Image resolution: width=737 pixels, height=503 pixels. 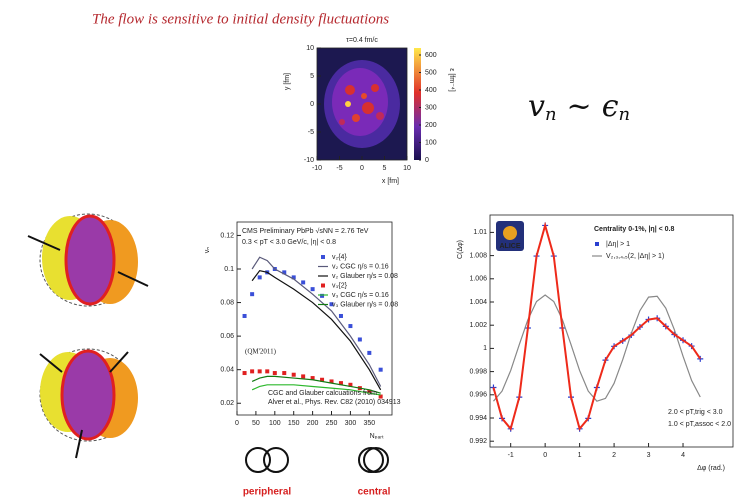 What do you see at coordinates (275, 423) in the screenshot?
I see `x-tick-label: 100` at bounding box center [275, 423].